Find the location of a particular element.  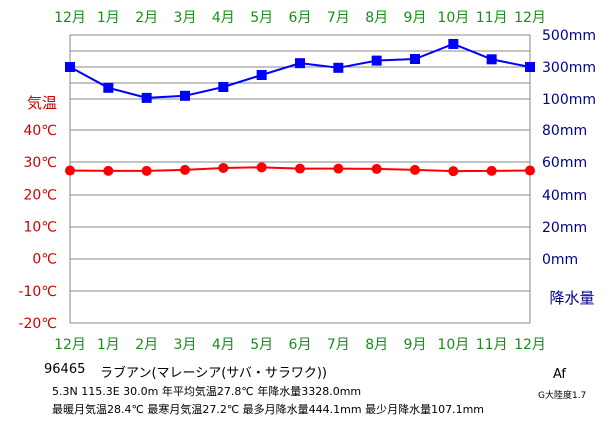

temperature-axis-ticks: 40℃ 30℃ 20℃ 10℃ 0℃ -10℃ -20℃ is located at coordinates (37, 227).